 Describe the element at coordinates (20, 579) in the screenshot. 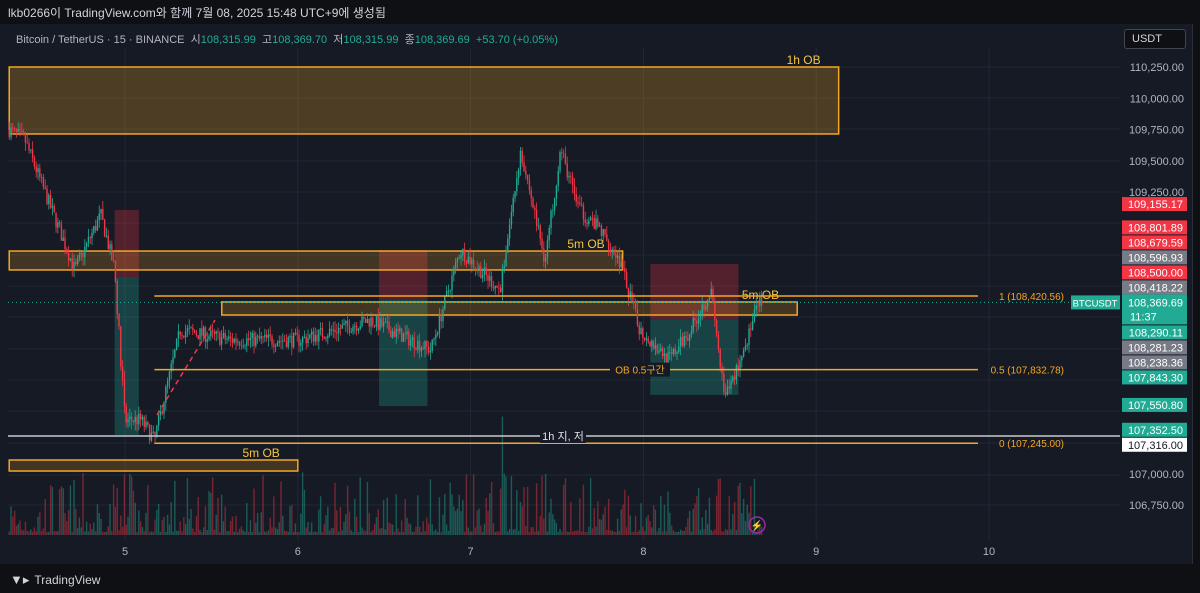

I see `tradingview-logo-icon: ▼▸` at that location.